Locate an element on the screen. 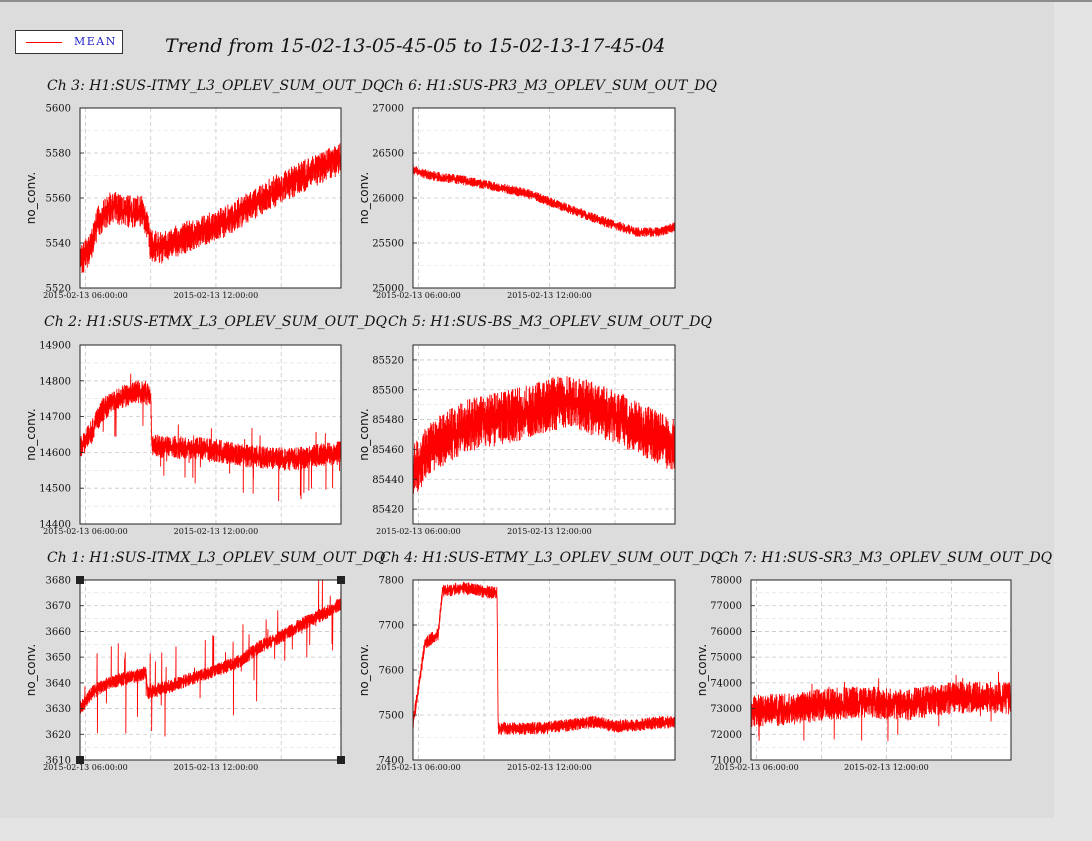 This screenshot has height=841, width=1092. y-tick-label: 7800 is located at coordinates (391, 581).